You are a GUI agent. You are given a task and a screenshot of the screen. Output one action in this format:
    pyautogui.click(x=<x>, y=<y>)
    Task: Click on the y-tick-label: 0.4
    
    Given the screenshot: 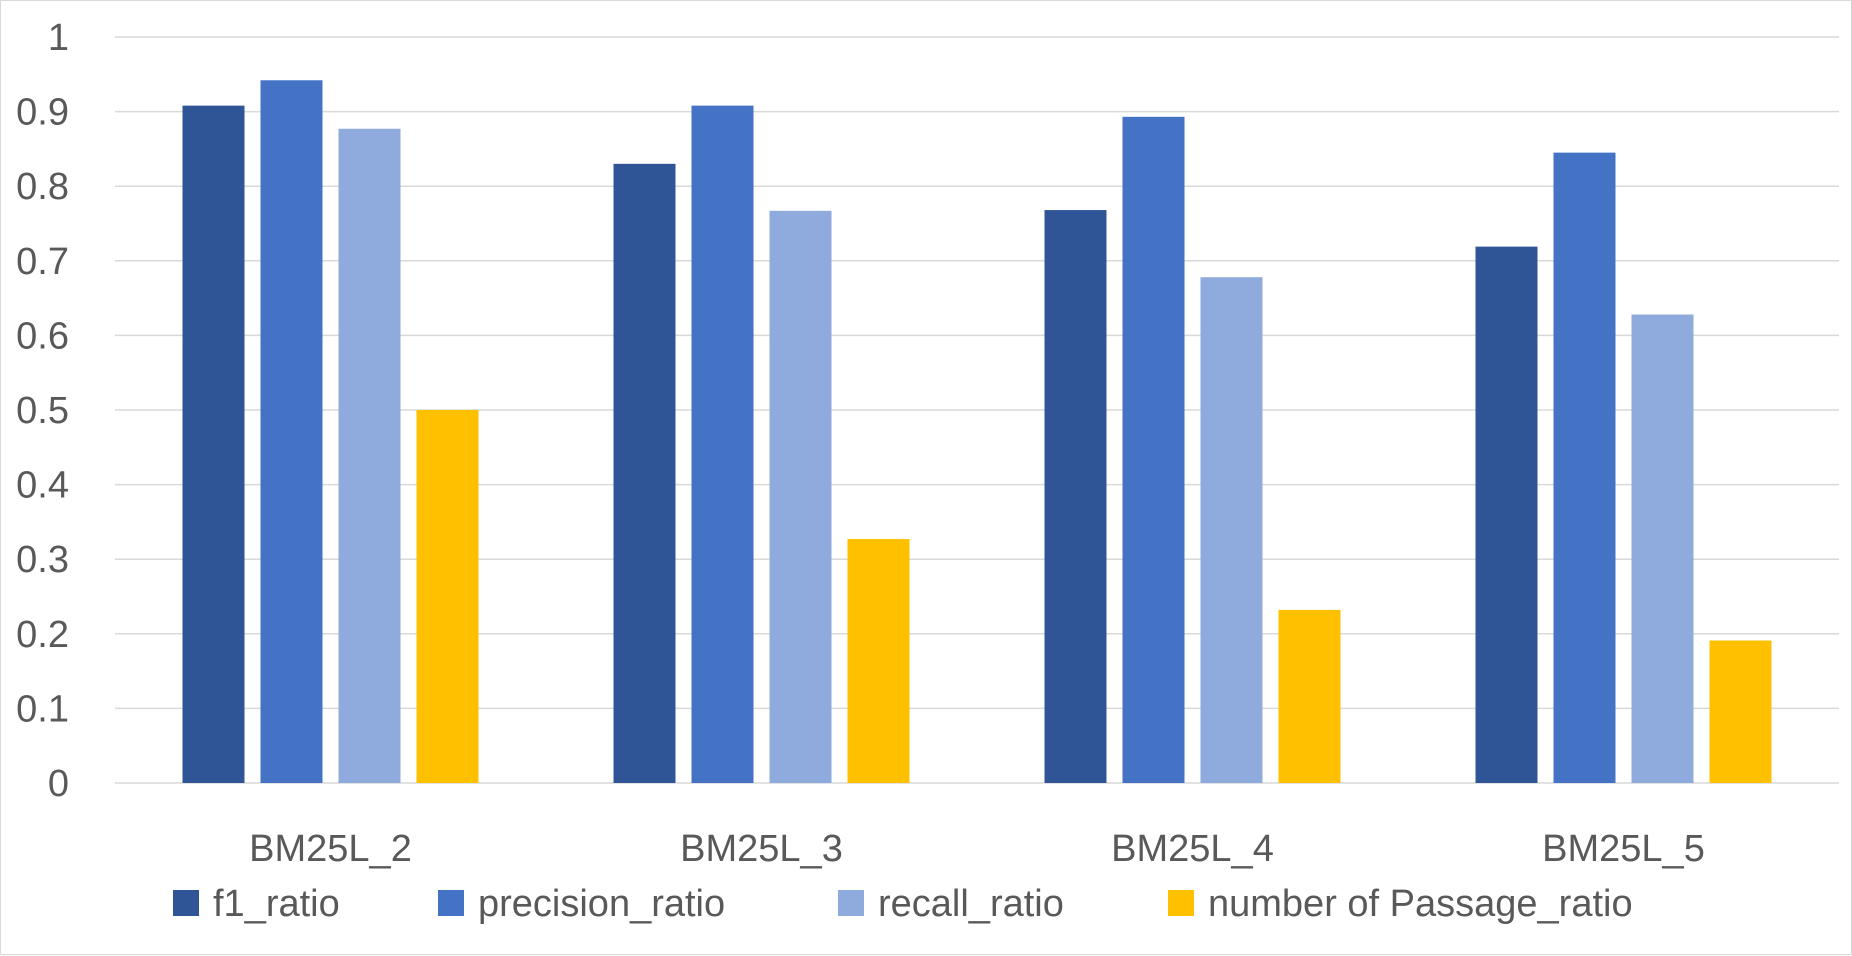 What is the action you would take?
    pyautogui.click(x=42, y=486)
    